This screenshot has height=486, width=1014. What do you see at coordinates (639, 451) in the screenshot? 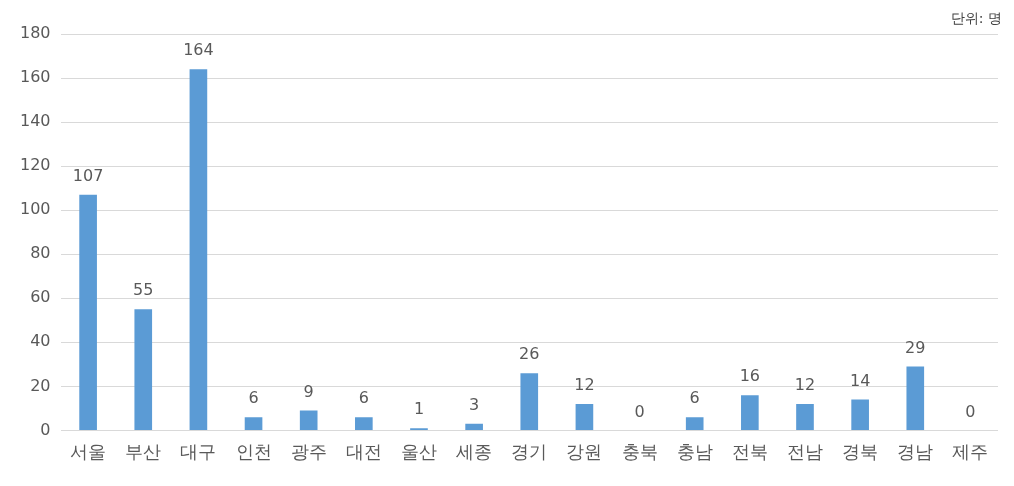
I see `x-tick-label: 충북` at bounding box center [639, 451].